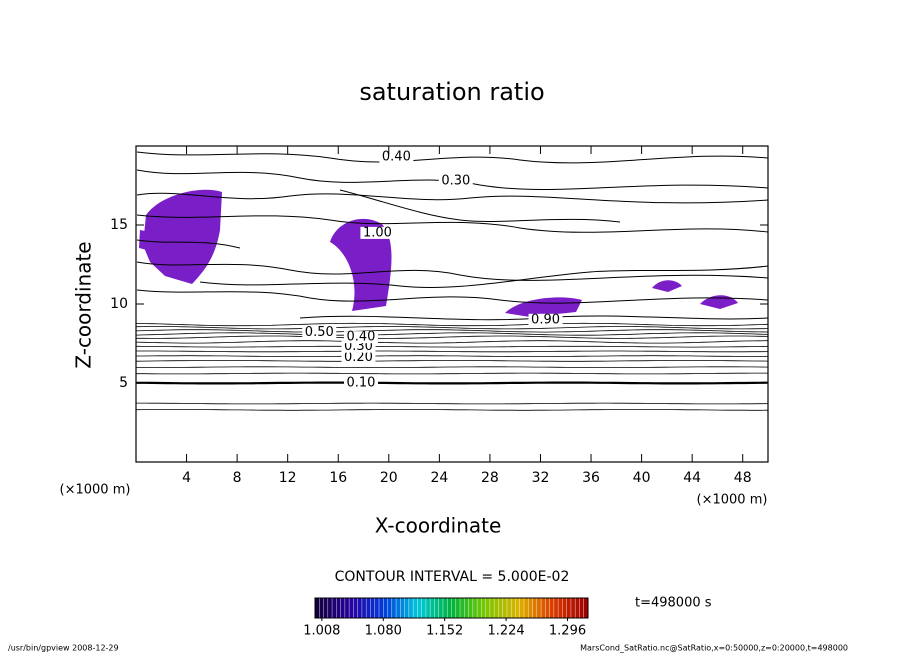  What do you see at coordinates (319, 332) in the screenshot?
I see `contour-label: 0.50` at bounding box center [319, 332].